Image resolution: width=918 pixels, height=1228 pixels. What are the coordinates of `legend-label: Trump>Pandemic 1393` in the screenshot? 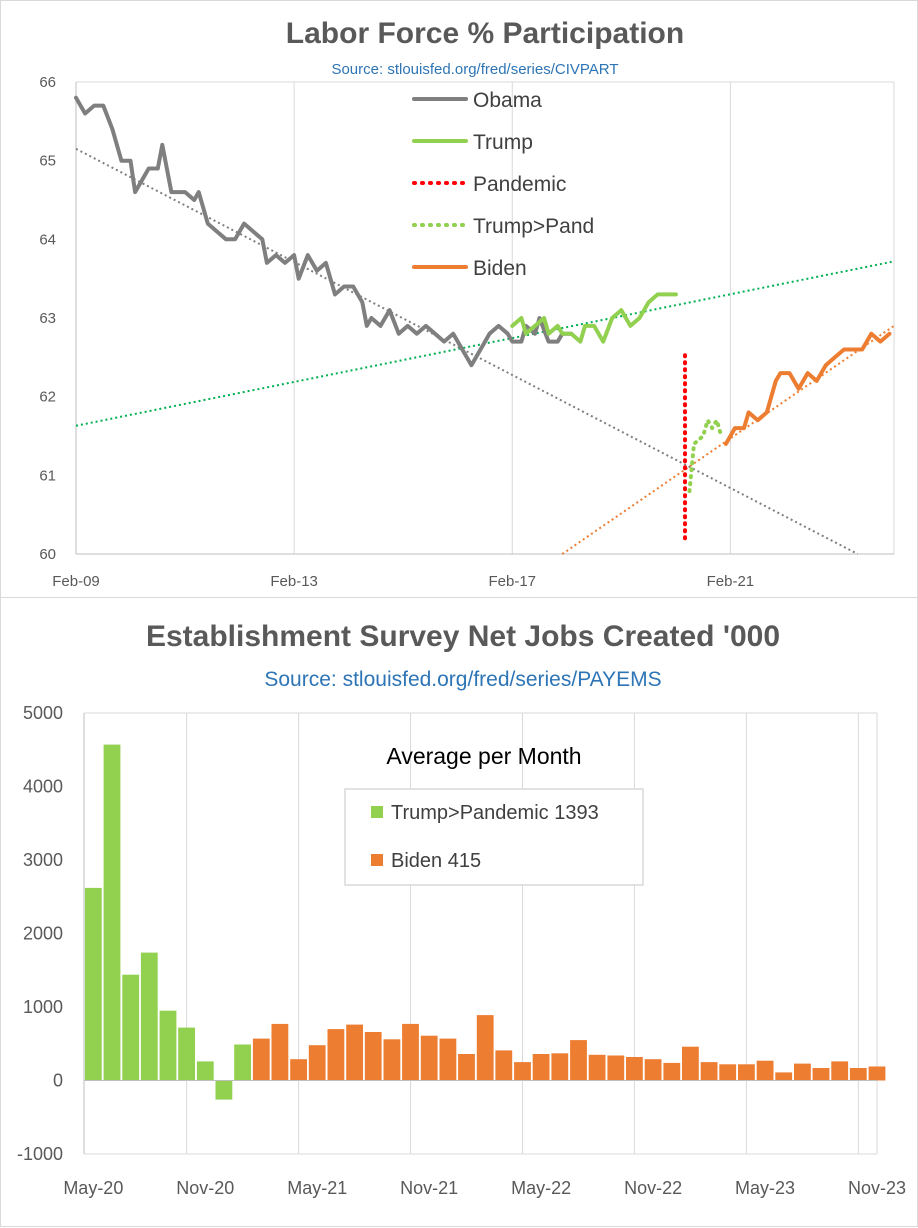 It's located at (495, 813).